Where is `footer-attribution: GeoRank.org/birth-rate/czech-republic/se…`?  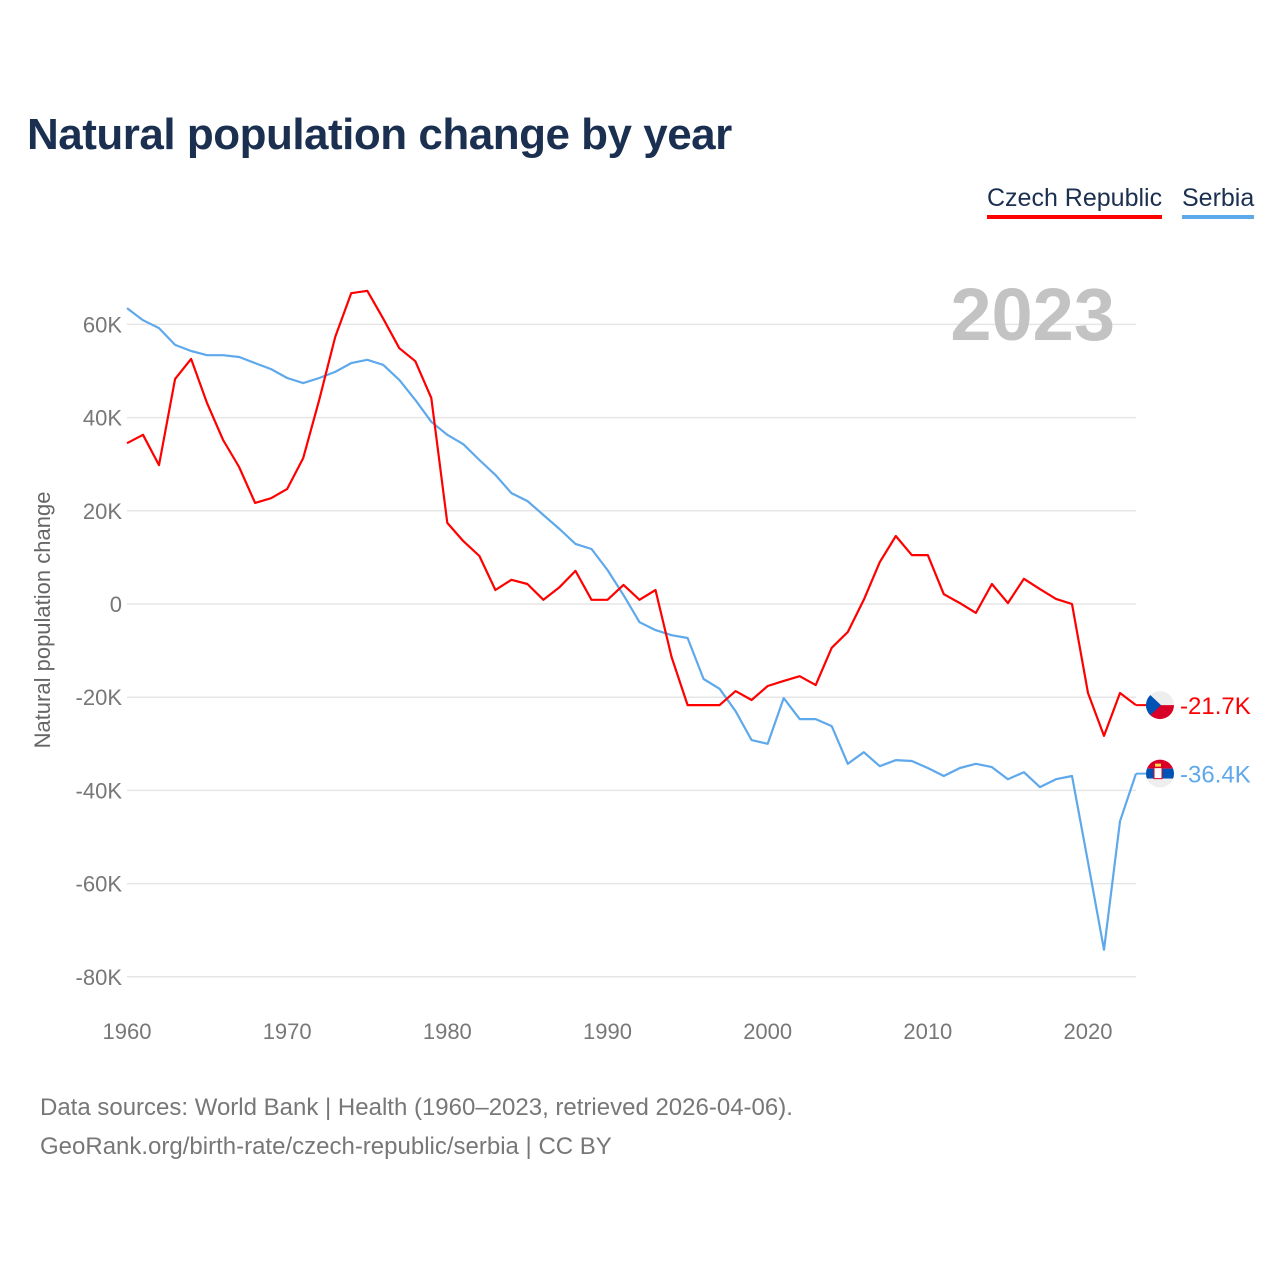 footer-attribution: GeoRank.org/birth-rate/czech-republic/se… is located at coordinates (326, 1146).